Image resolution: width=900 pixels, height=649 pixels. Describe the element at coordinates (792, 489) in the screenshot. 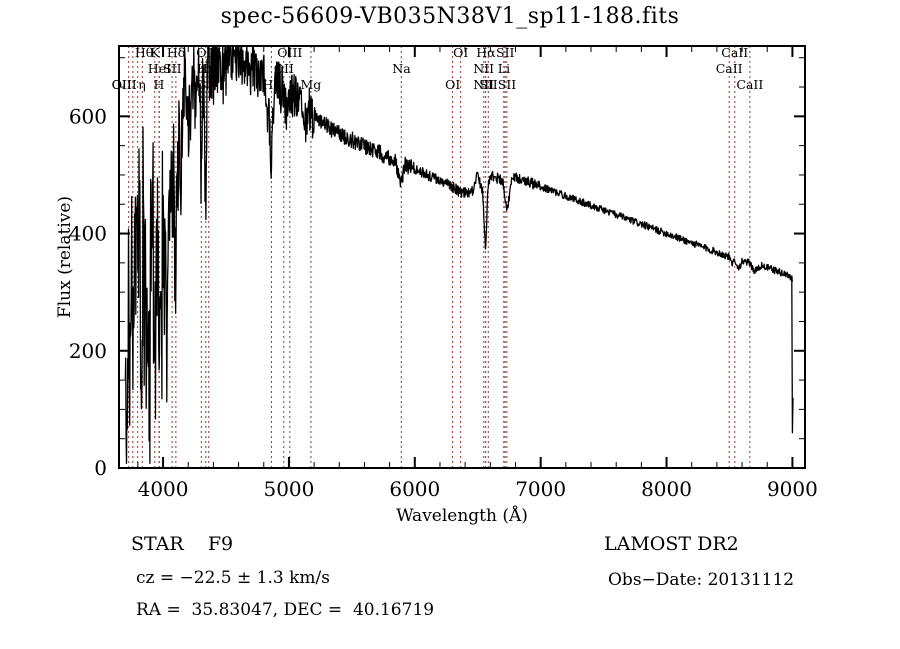

I see `x-tick-label: 9000` at that location.